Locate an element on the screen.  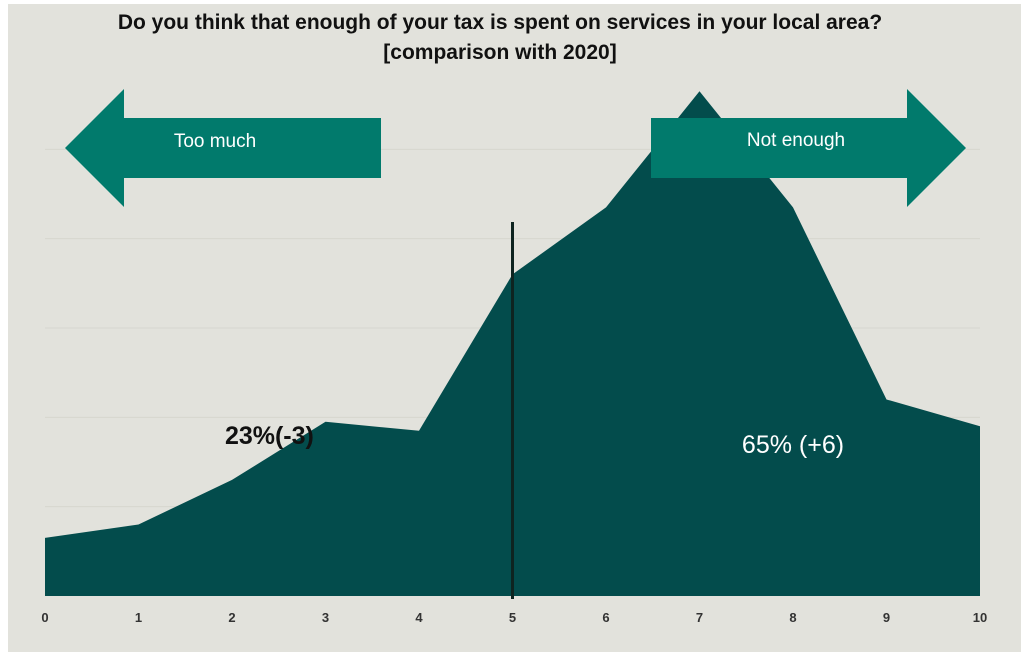
left-arrow-icon is located at coordinates (223, 148).